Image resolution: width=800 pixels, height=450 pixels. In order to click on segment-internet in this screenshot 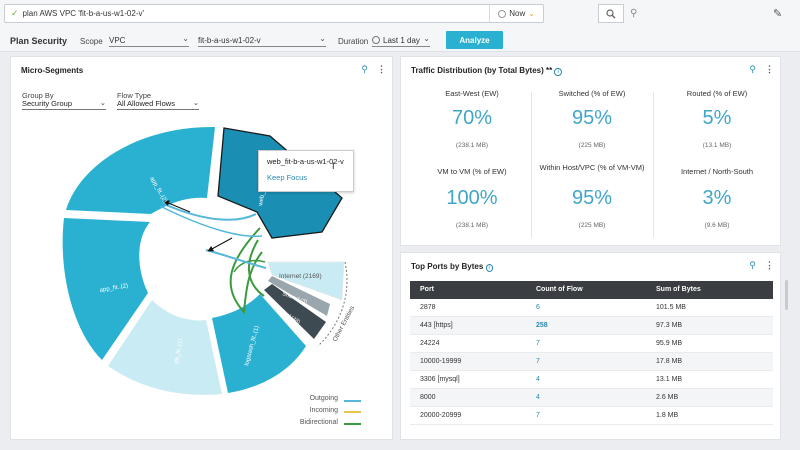, I will do `click(306, 281)`.